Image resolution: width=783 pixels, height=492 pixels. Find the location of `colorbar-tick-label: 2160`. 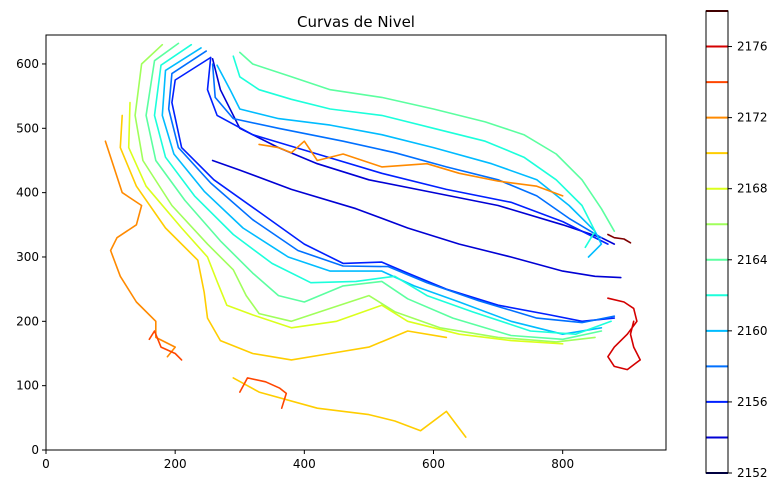

colorbar-tick-label: 2160 is located at coordinates (752, 331).